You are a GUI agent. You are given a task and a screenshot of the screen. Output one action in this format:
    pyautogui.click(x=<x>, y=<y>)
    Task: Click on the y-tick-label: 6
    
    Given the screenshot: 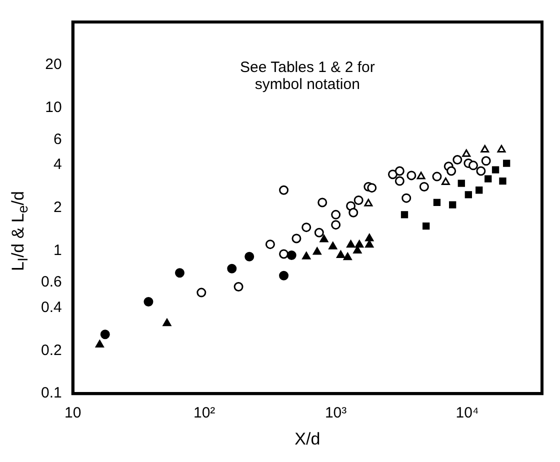 What is the action you would take?
    pyautogui.click(x=58, y=139)
    